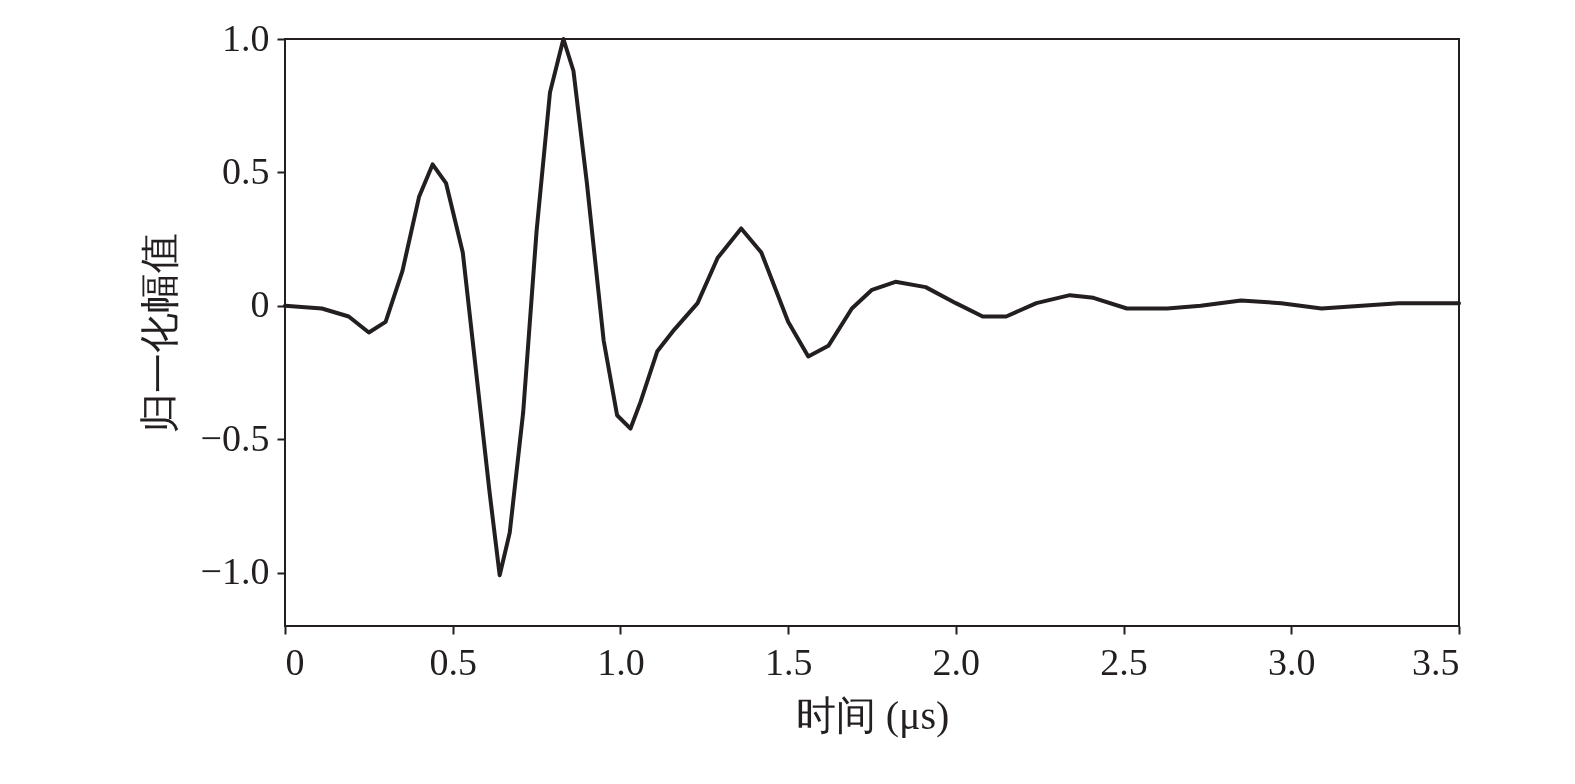  I want to click on x-tick-label: 0.5, so click(453, 661).